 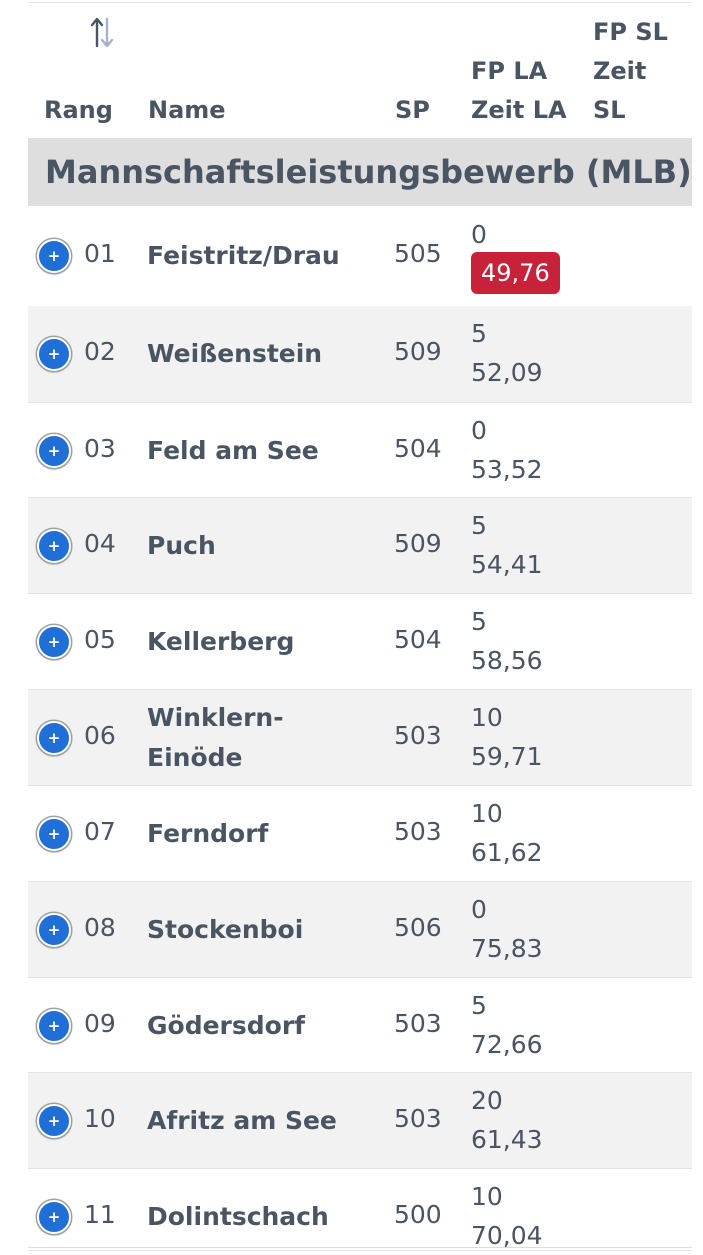 What do you see at coordinates (100, 543) in the screenshot?
I see `rank-cell: 04` at bounding box center [100, 543].